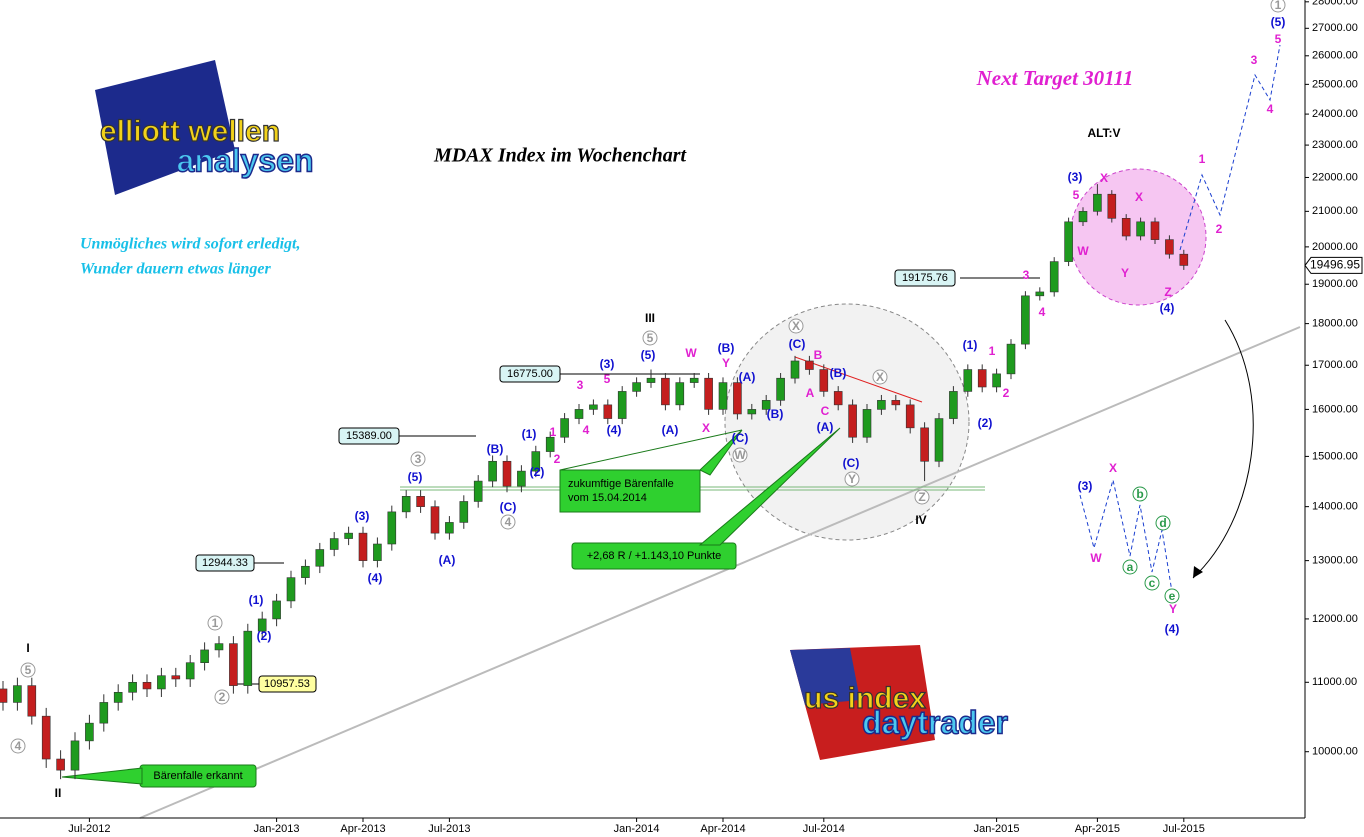 This screenshot has height=837, width=1364. What do you see at coordinates (1335, 84) in the screenshot?
I see `y-tick-label: 25000.00` at bounding box center [1335, 84].